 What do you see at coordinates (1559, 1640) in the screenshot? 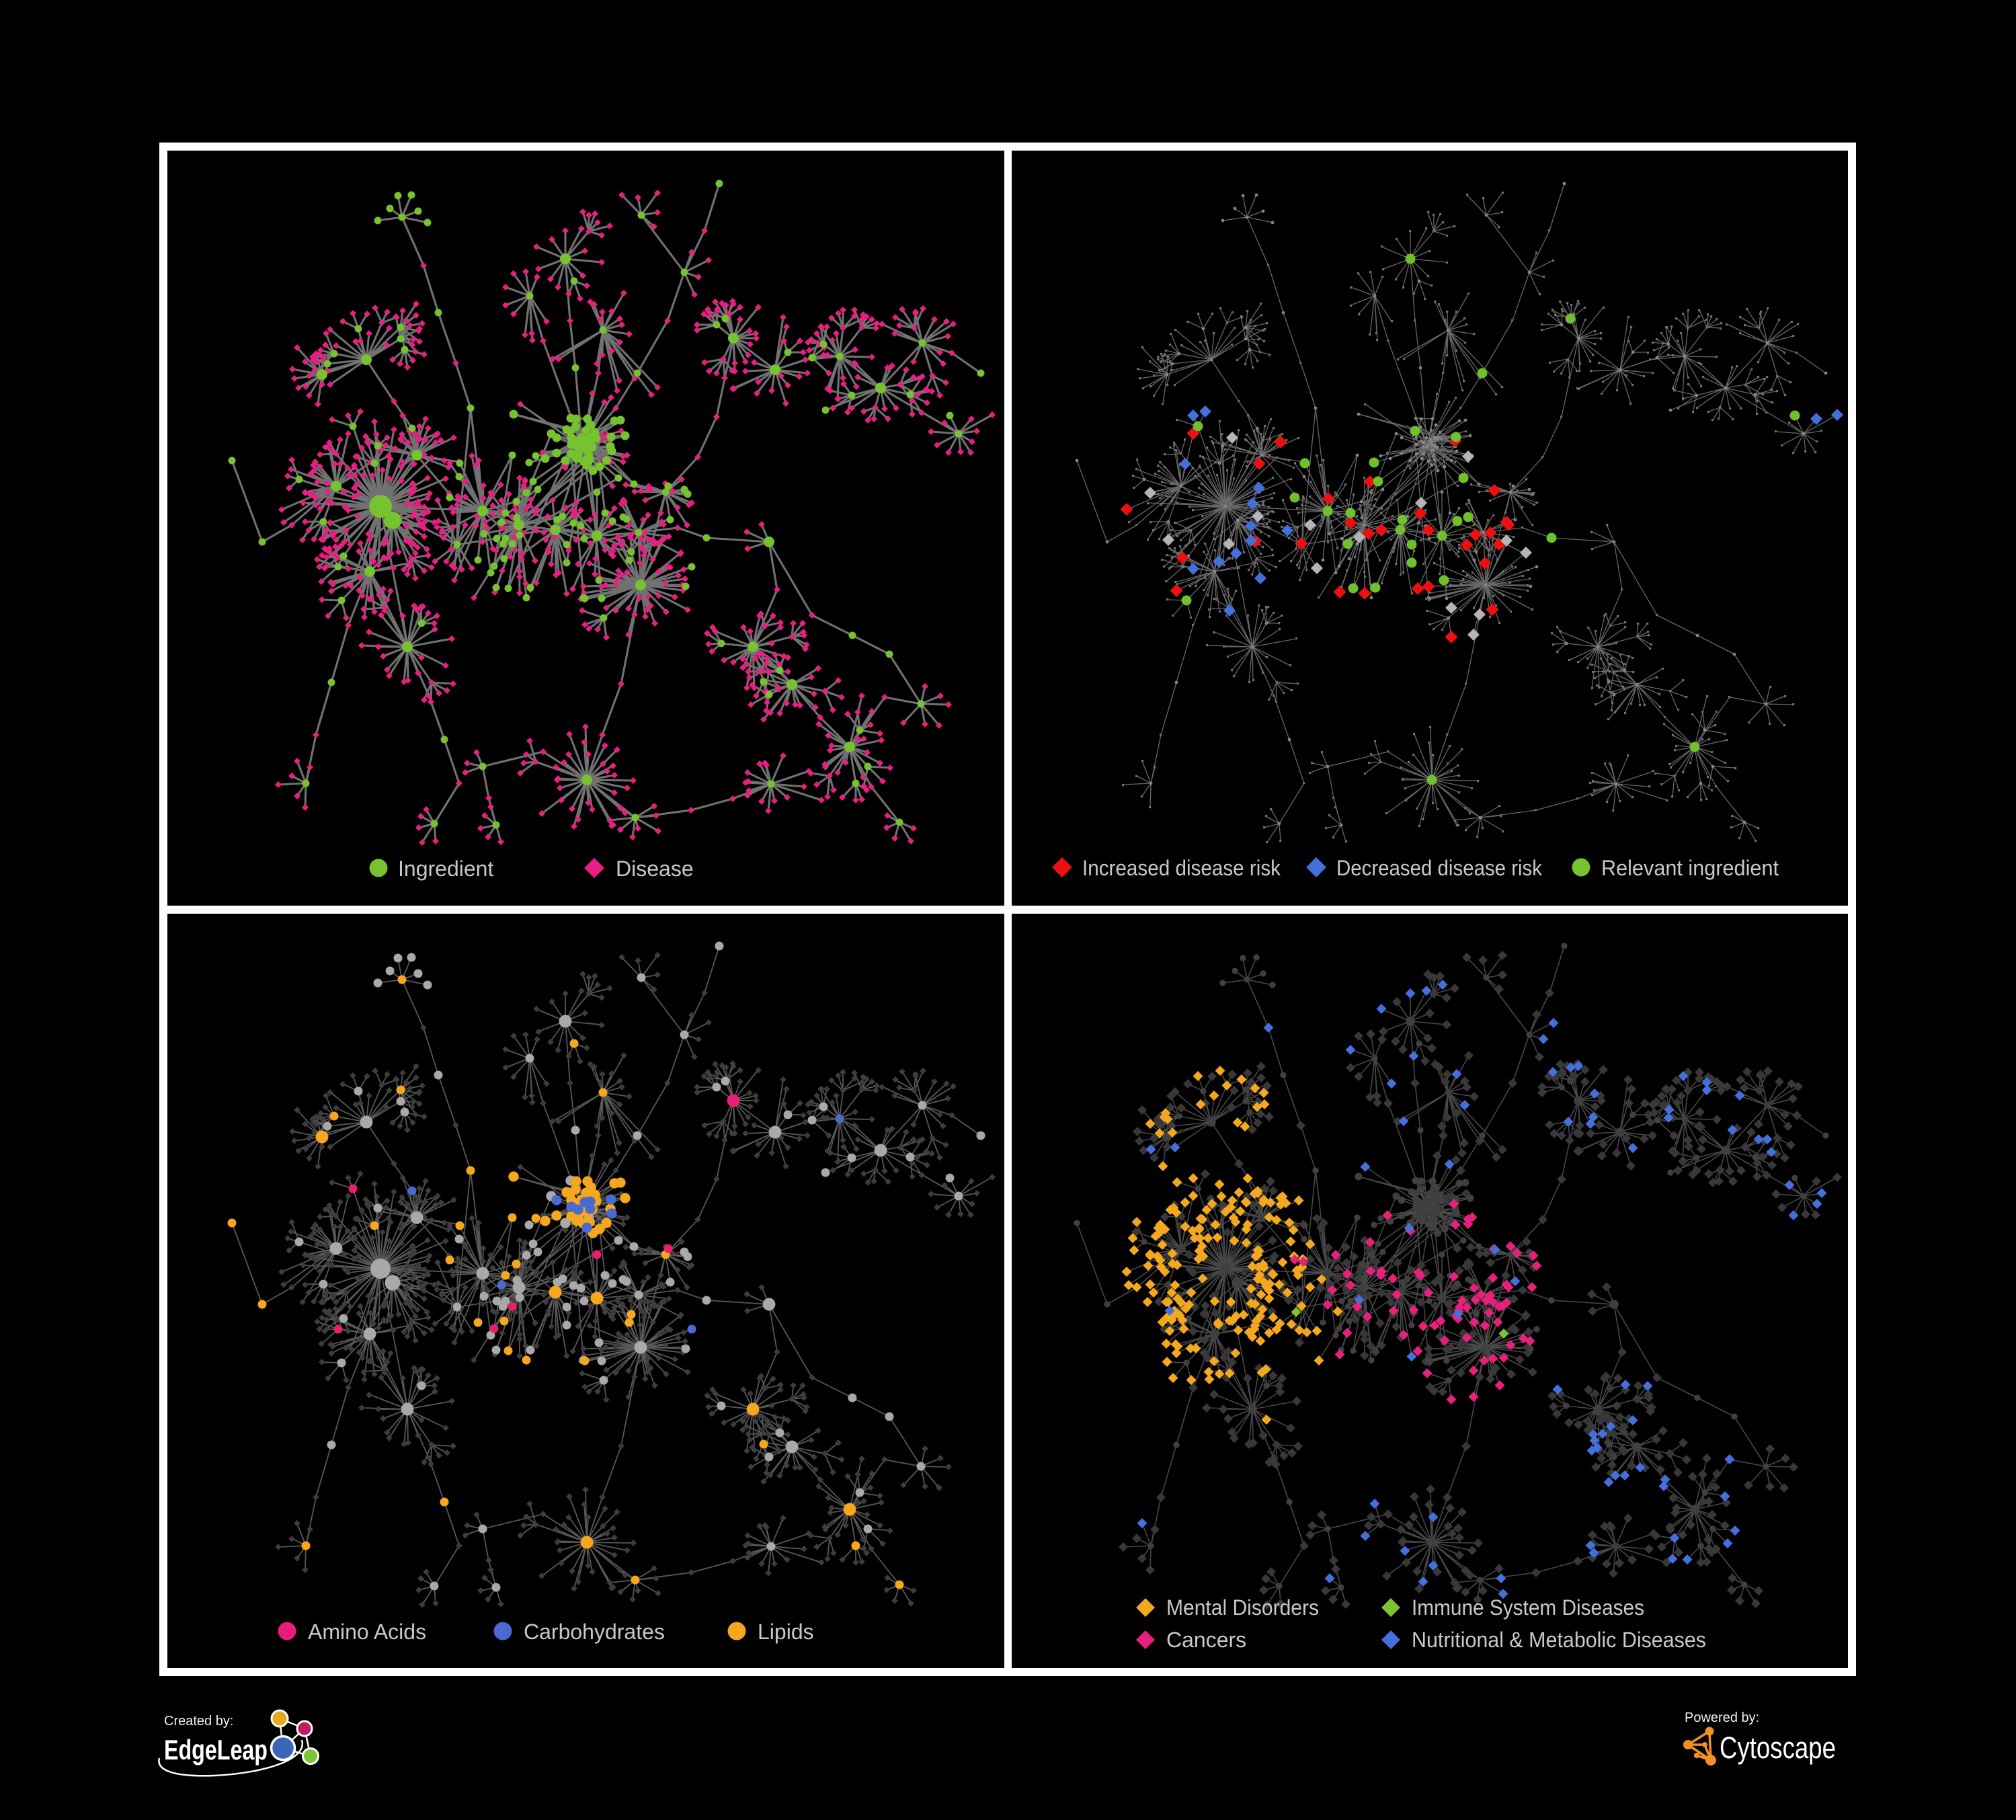
I see `svg-text:Nutritional & Metabolic Diseas: Nutritional & Metabolic Diseases` at bounding box center [1559, 1640].